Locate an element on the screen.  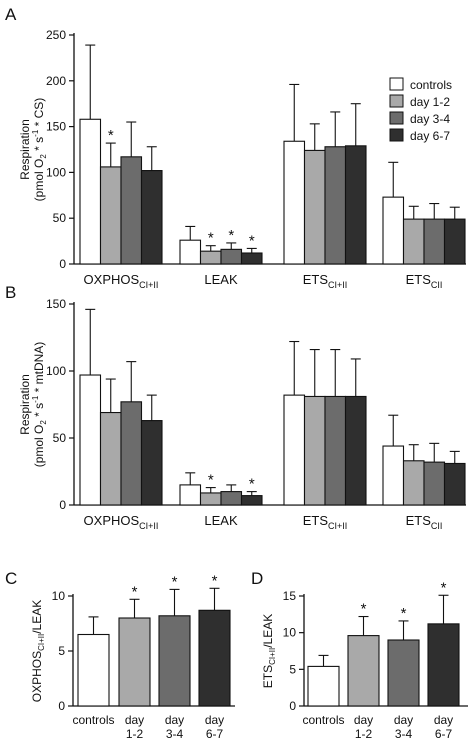
panel-d-category-label: 6-7 is located at coordinates (444, 734).